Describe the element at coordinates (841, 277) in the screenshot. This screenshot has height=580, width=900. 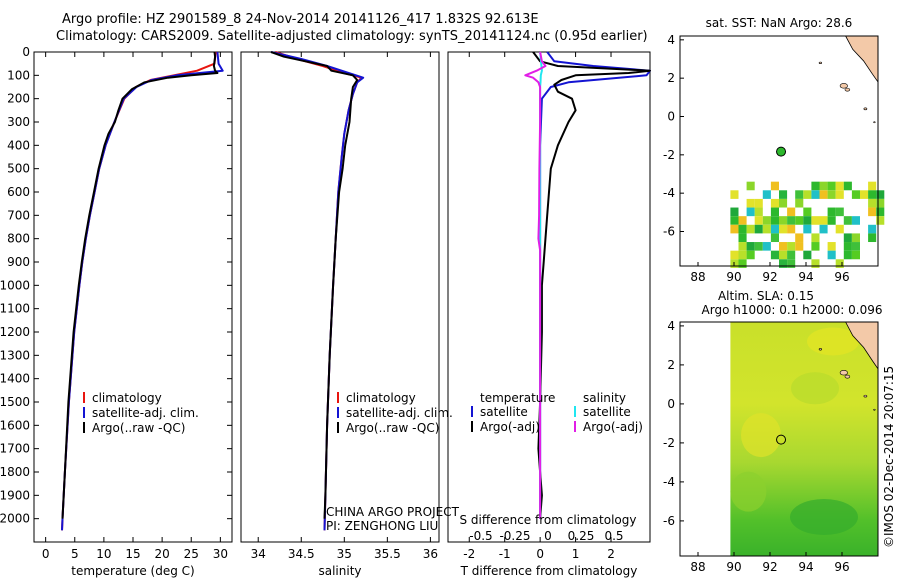
I see `x-tick-label: 96` at that location.